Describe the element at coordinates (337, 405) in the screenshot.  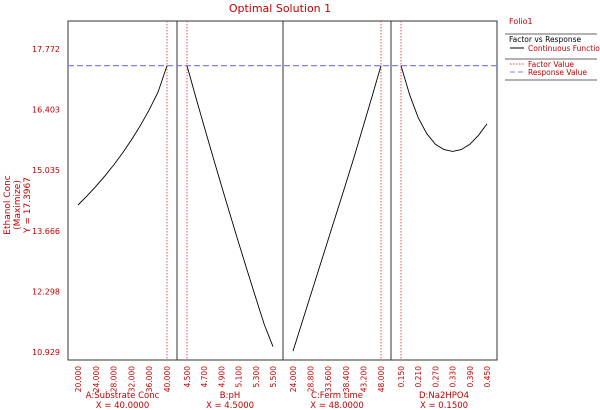
I see `factor-setting: X = 48.0000` at that location.